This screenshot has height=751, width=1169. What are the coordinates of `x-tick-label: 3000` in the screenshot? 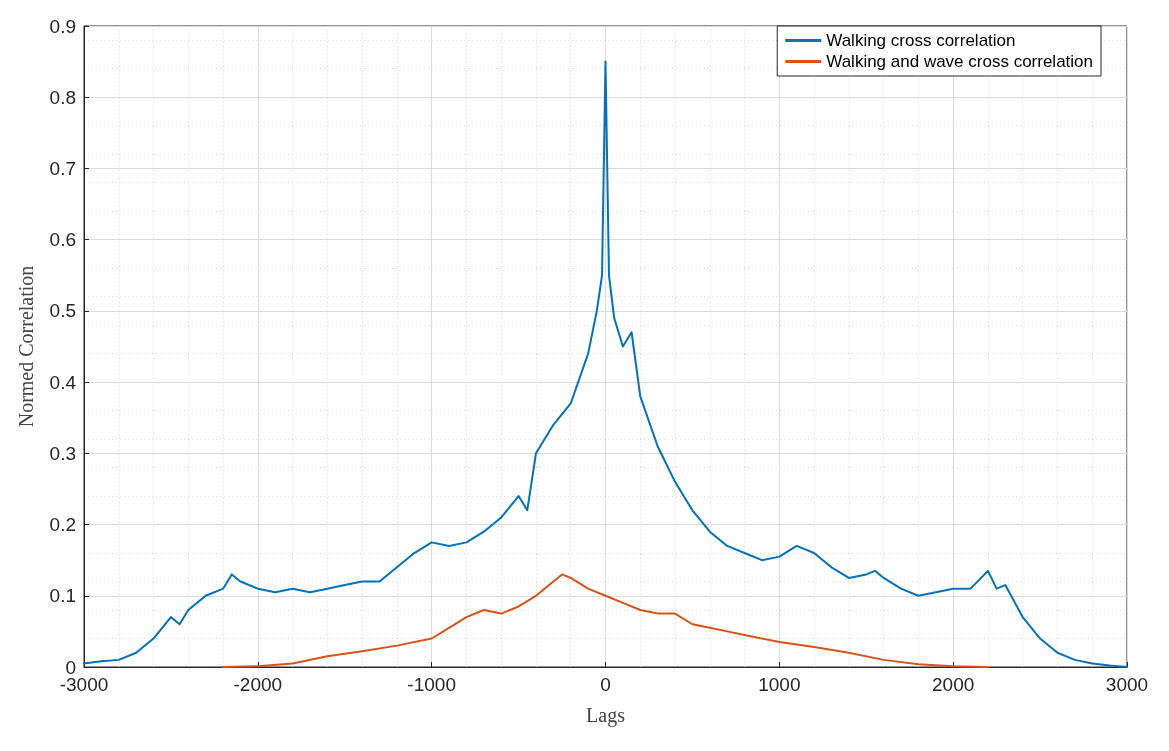 It's located at (1127, 684).